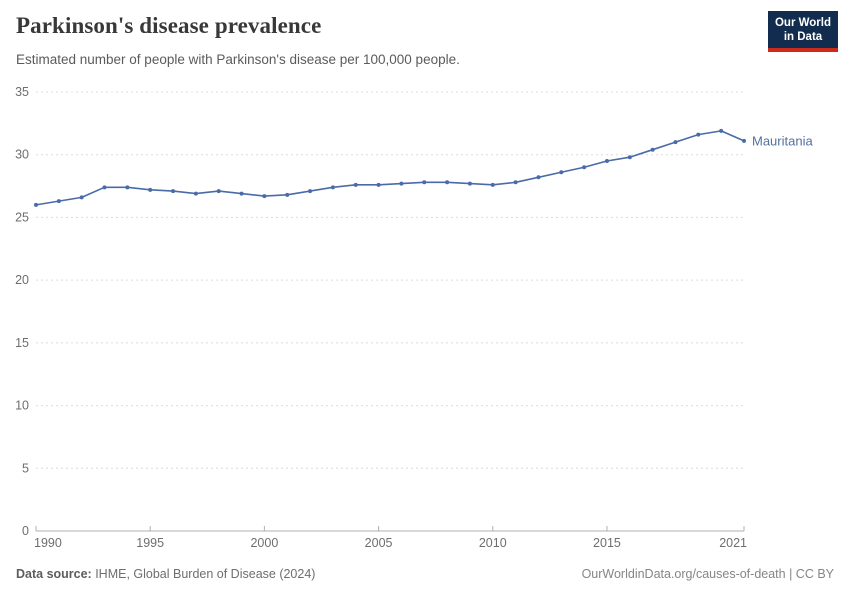 The image size is (850, 600). What do you see at coordinates (169, 25) in the screenshot?
I see `page-title: Parkinson's disease prevalence` at bounding box center [169, 25].